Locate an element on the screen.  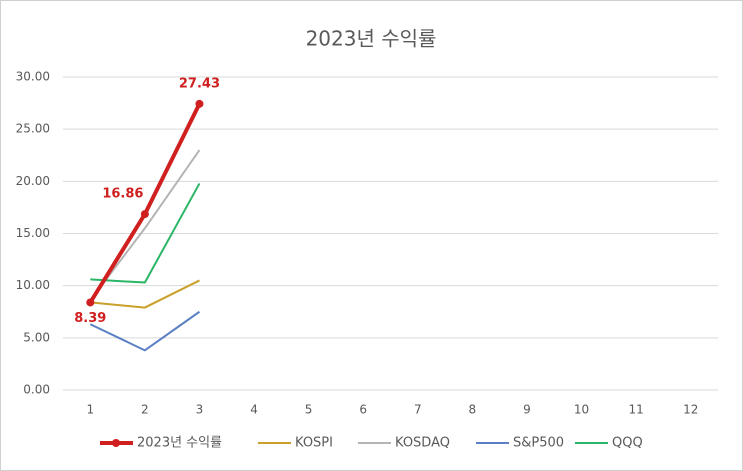
legend-label: KOSDAQ is located at coordinates (422, 443).